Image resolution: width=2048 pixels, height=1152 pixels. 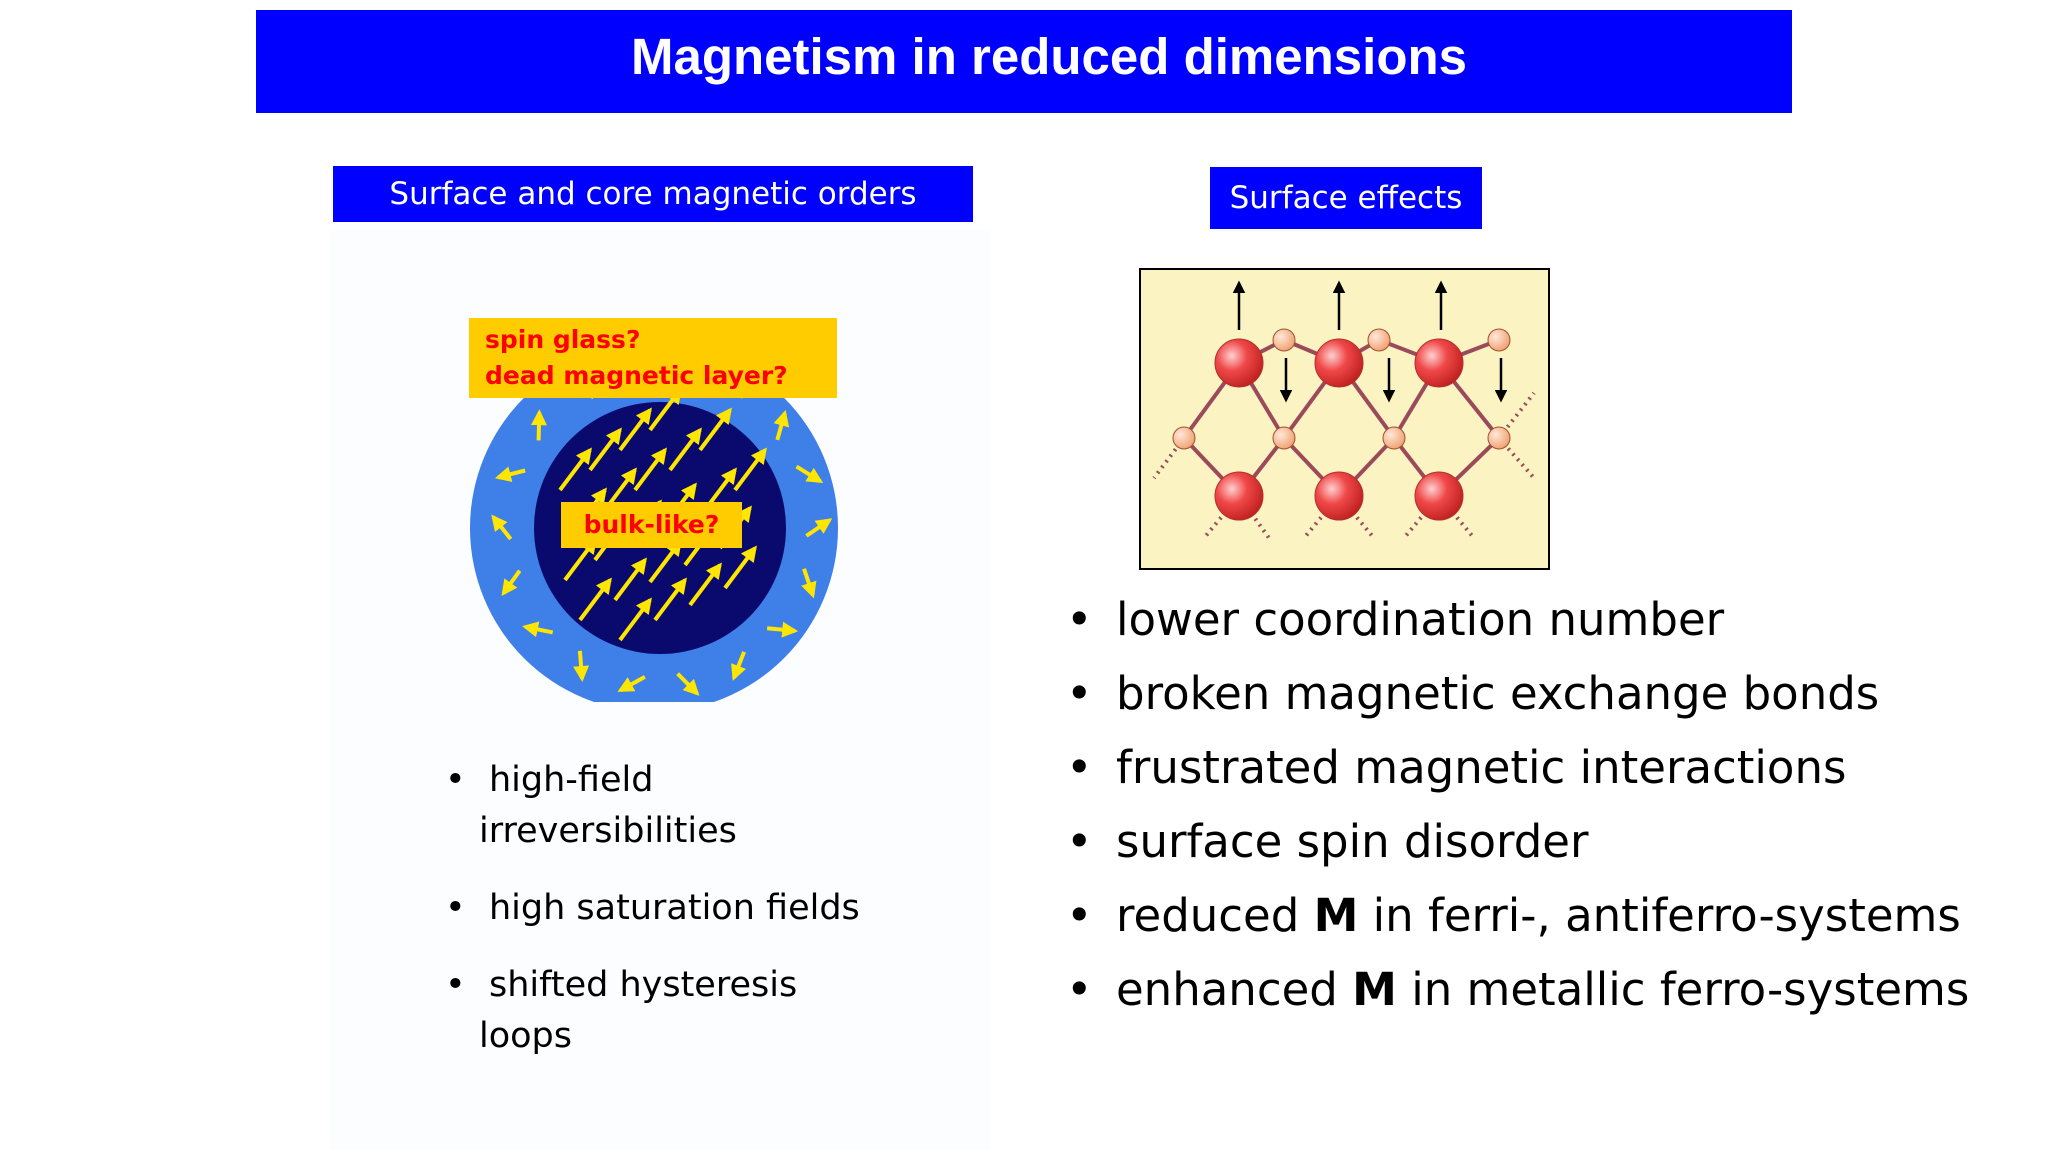 I want to click on list-item: • surface spin disorder, so click(x=1536, y=842).